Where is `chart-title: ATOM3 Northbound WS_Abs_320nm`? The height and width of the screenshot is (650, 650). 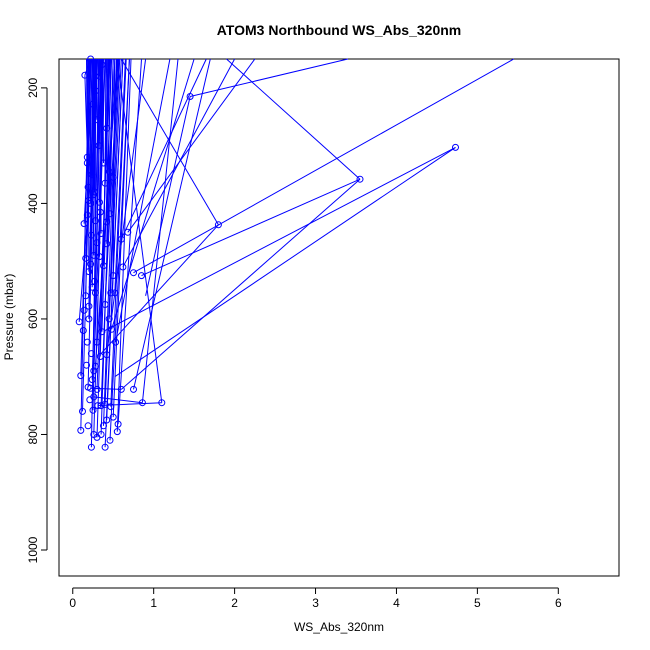
chart-title: ATOM3 Northbound WS_Abs_320nm is located at coordinates (339, 30).